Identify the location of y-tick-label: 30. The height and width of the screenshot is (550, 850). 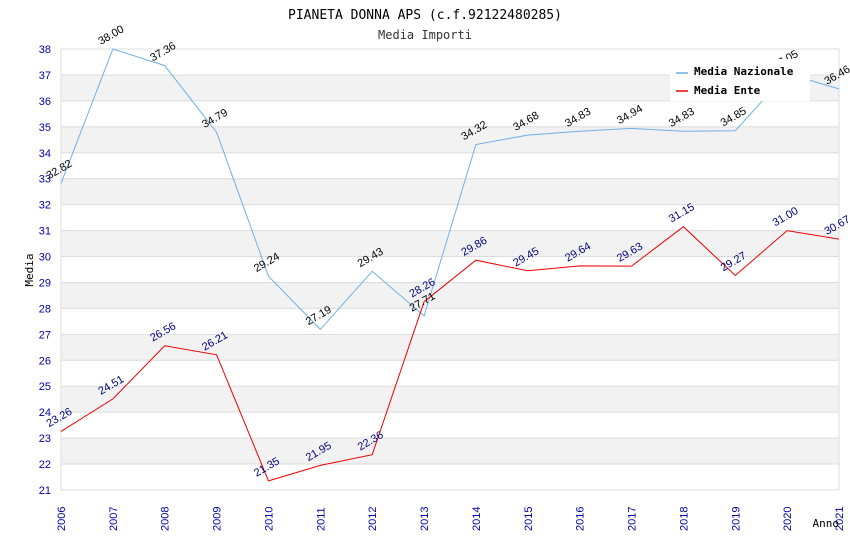
(45, 258).